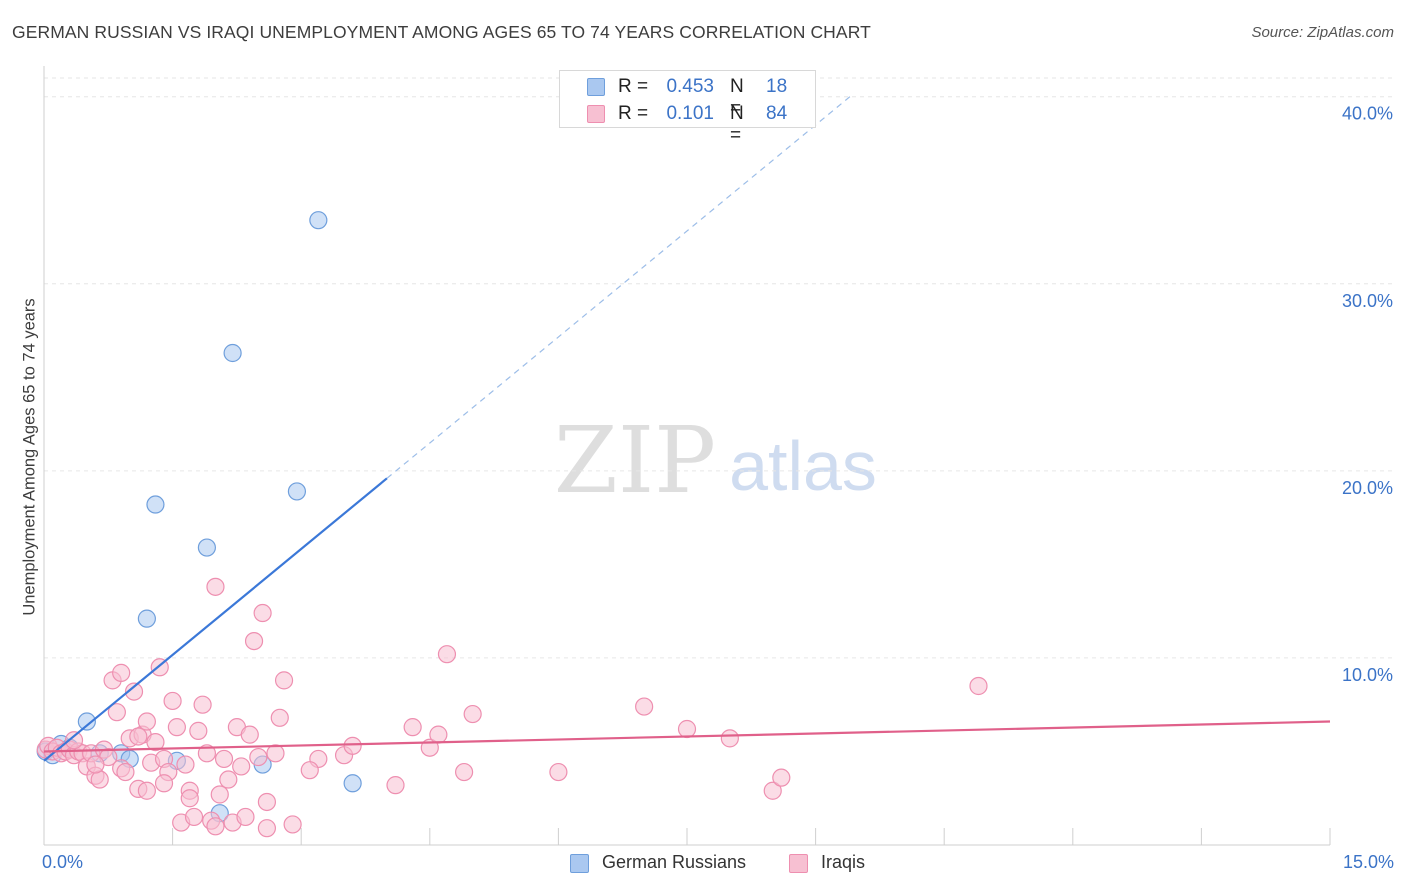 The width and height of the screenshot is (1406, 892). I want to click on x-tick-label-max: 15.0%, so click(1368, 862).